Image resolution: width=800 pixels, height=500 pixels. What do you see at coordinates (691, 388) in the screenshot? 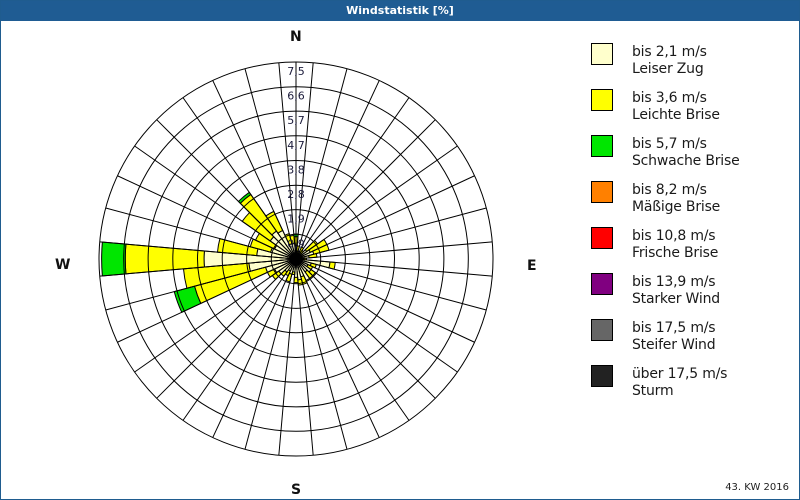
I see `legend-item-sturm: über 17,5 m/s Sturm` at bounding box center [691, 388].